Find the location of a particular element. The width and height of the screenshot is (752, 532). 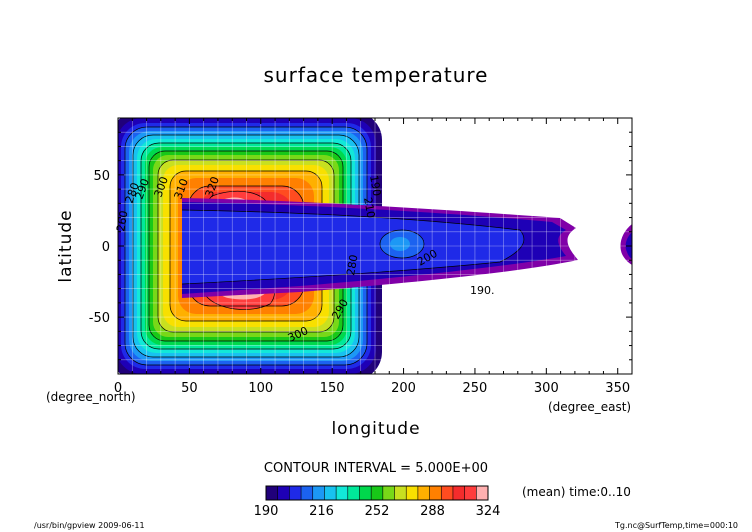

y-tick-label: -50 is located at coordinates (99, 318).